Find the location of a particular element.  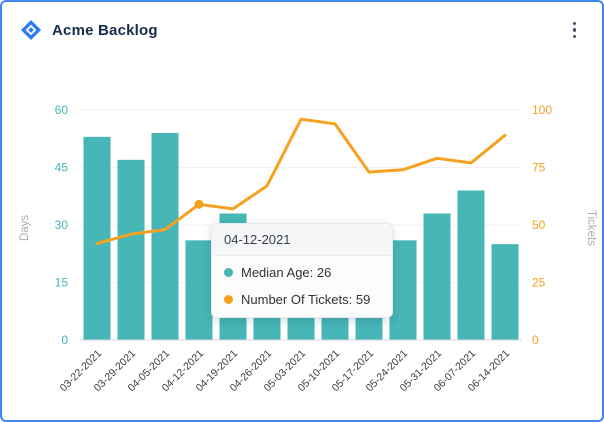

median-age-dot-icon is located at coordinates (228, 272).